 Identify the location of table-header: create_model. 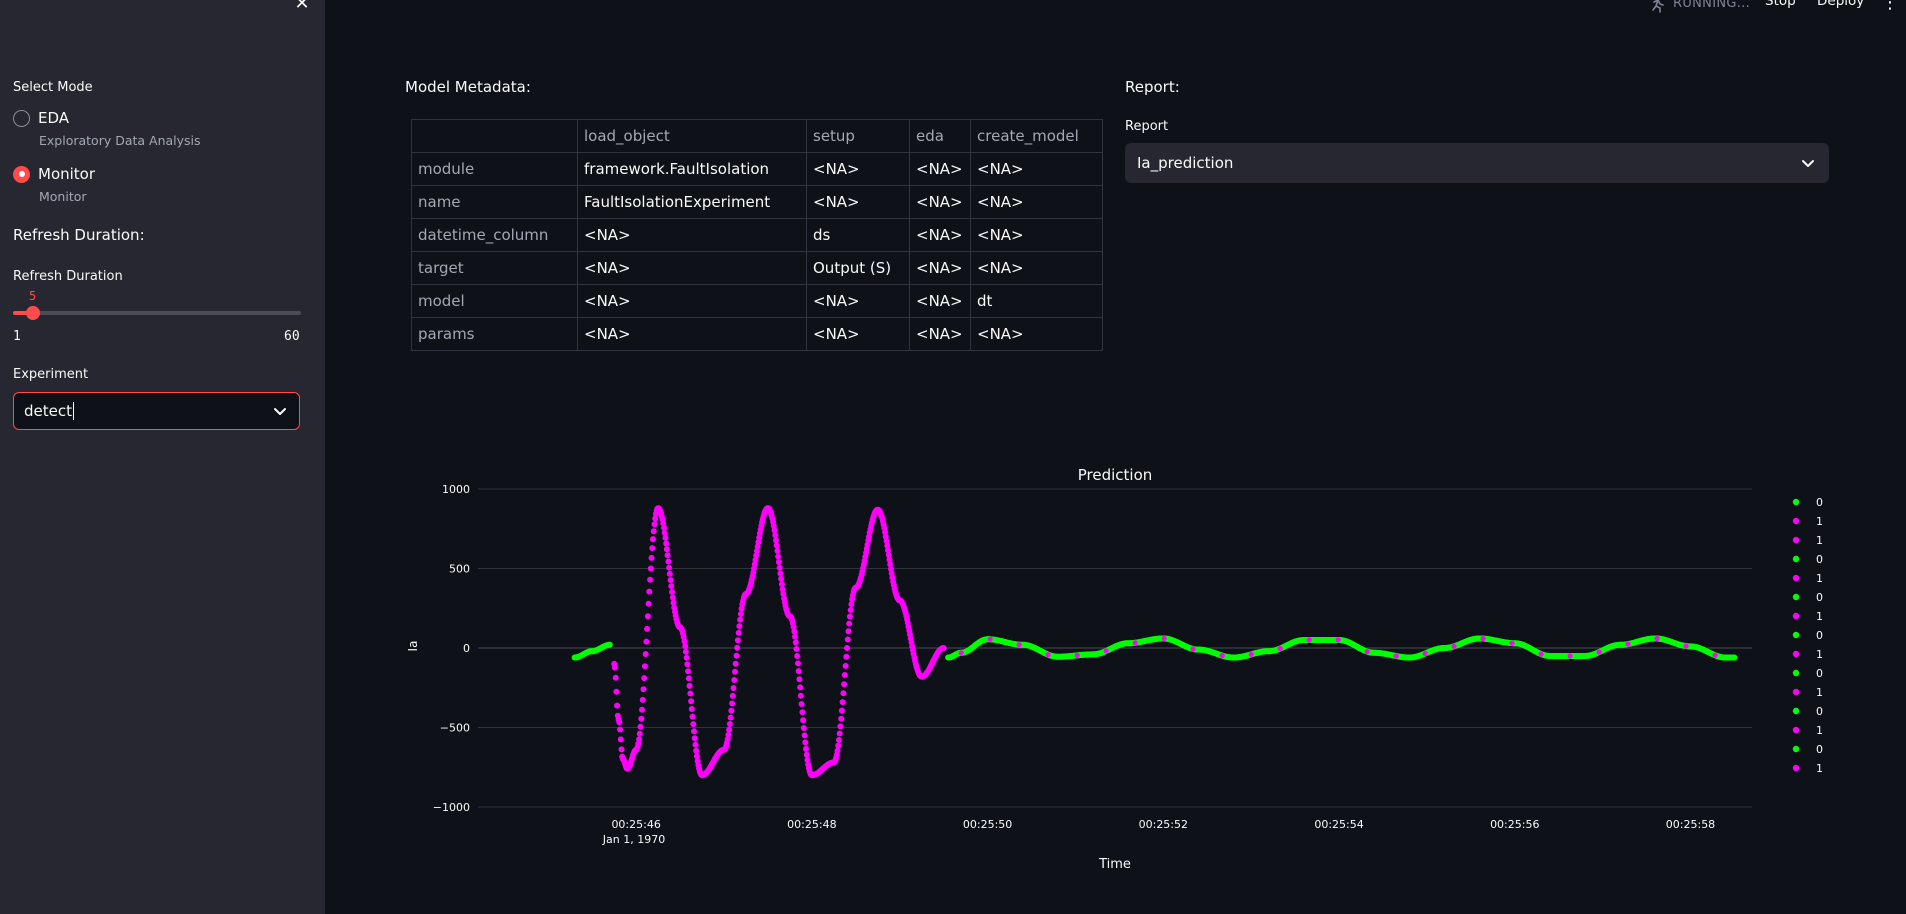
(1036, 136).